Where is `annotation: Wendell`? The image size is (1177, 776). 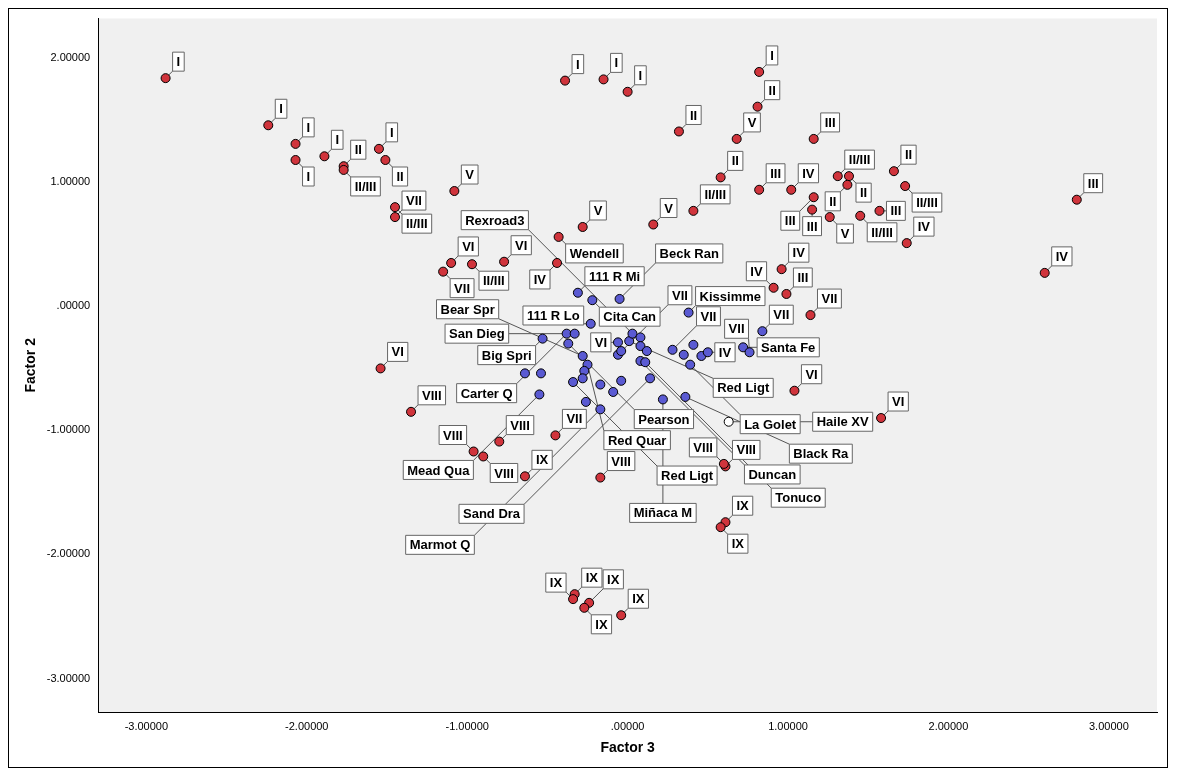 annotation: Wendell is located at coordinates (594, 253).